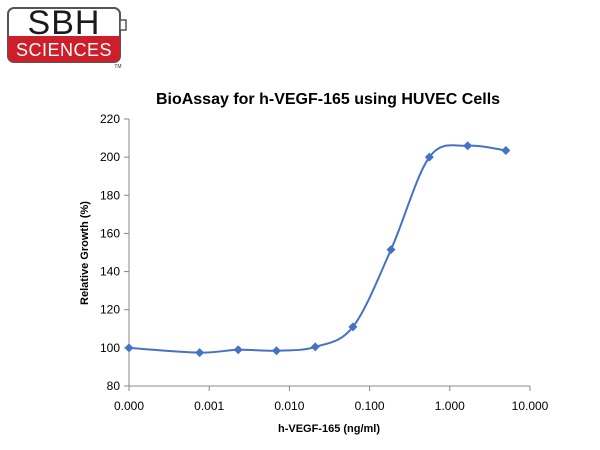 Image resolution: width=600 pixels, height=450 pixels. What do you see at coordinates (209, 406) in the screenshot?
I see `x-tick-label: 0.001` at bounding box center [209, 406].